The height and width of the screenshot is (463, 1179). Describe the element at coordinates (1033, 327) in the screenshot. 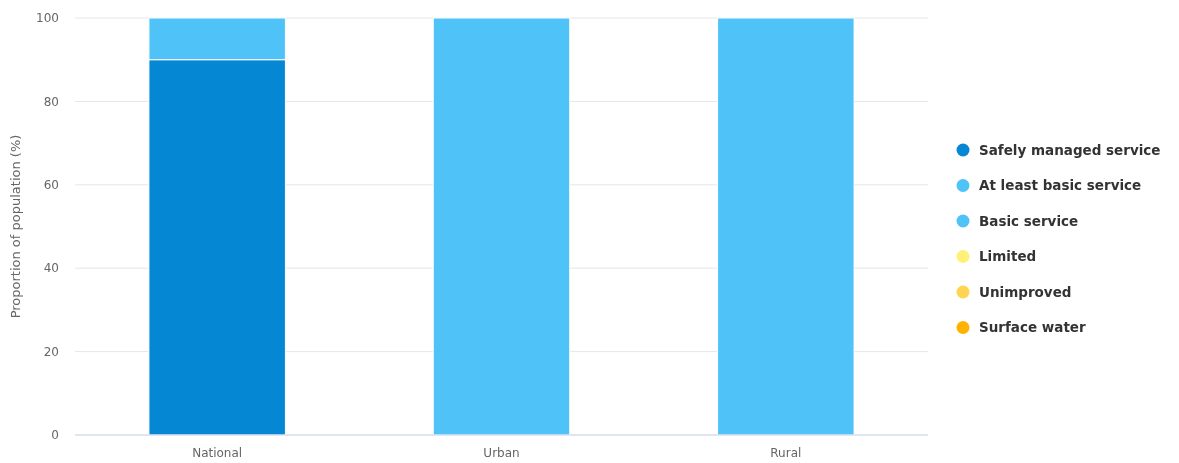

I see `legend-label: Surface water` at that location.